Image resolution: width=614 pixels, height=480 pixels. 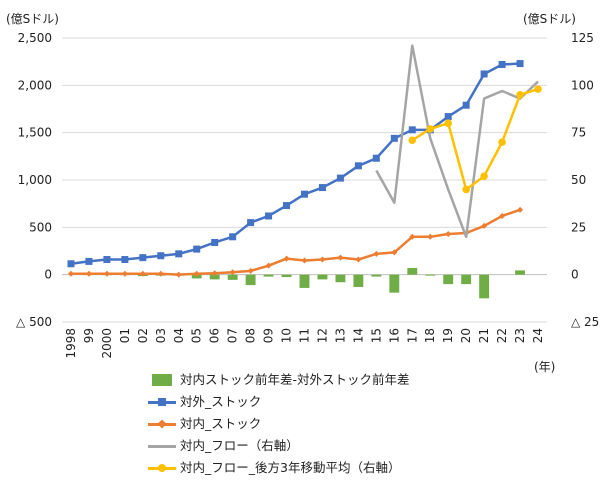 What do you see at coordinates (35, 180) in the screenshot?
I see `y-left-tick-label: 1,000` at bounding box center [35, 180].